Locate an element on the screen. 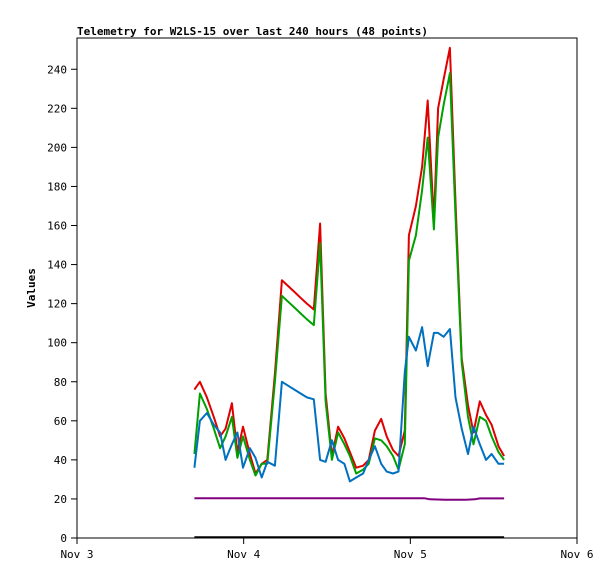  y-tick-label: 20 is located at coordinates (60, 499).